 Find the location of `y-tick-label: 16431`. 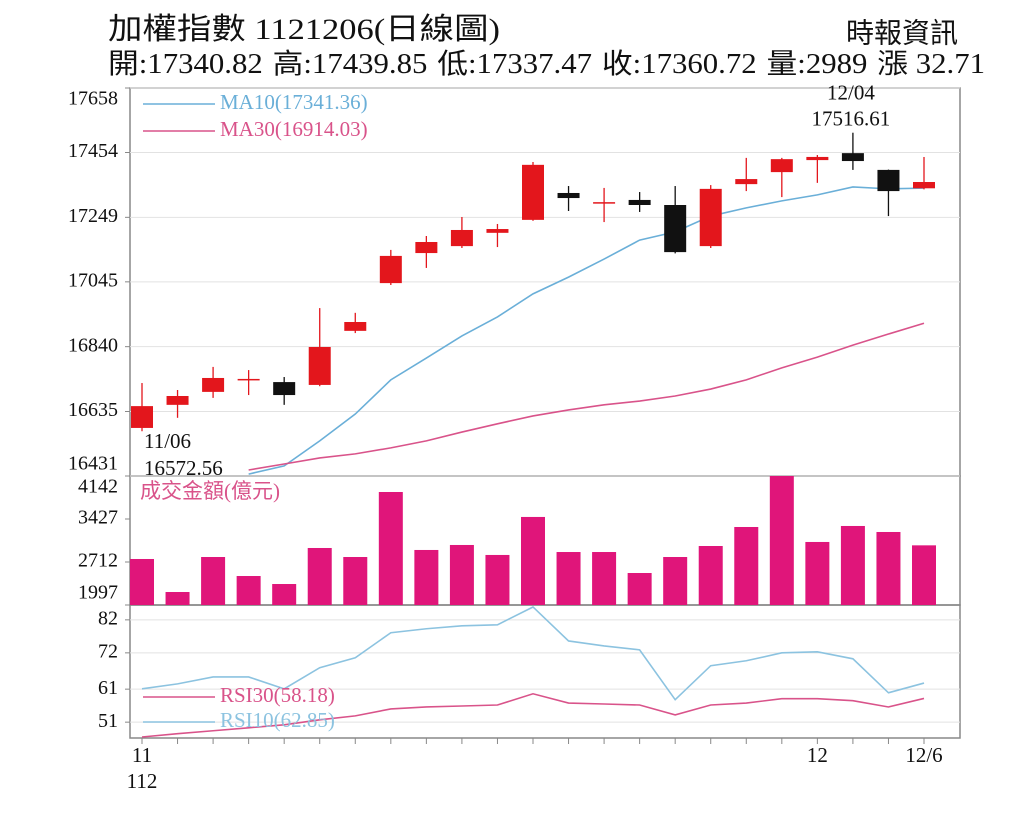

y-tick-label: 16431 is located at coordinates (93, 464).